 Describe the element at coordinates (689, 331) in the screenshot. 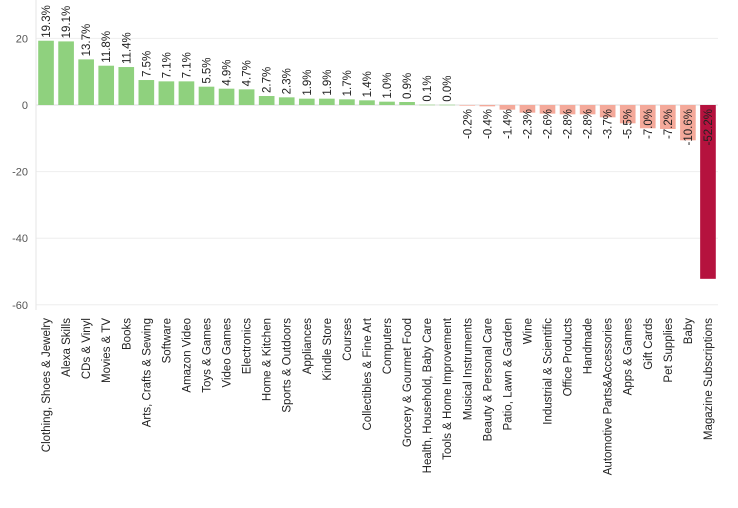

I see `category-label: Baby` at that location.